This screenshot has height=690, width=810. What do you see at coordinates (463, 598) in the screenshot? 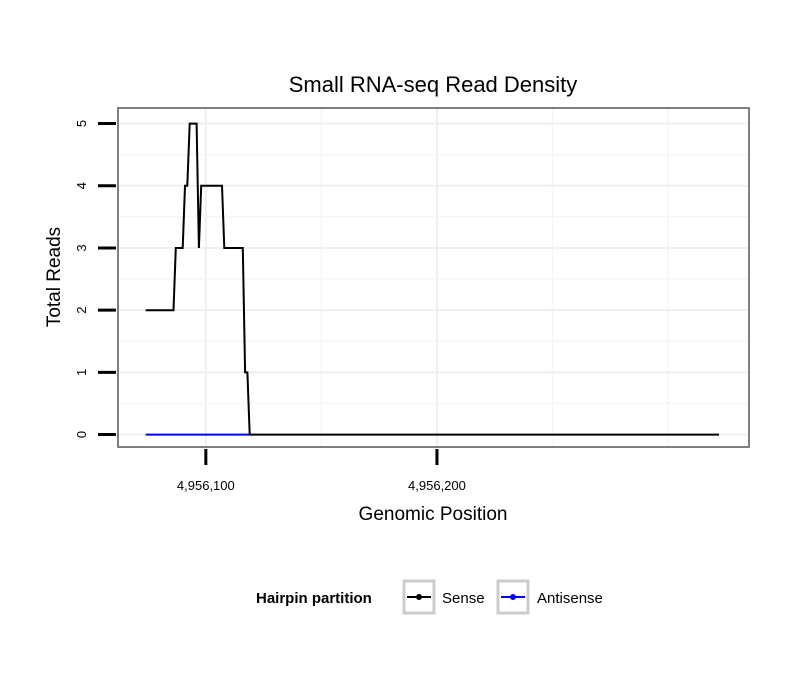
I see `legend-label-sense: Sense` at bounding box center [463, 598].